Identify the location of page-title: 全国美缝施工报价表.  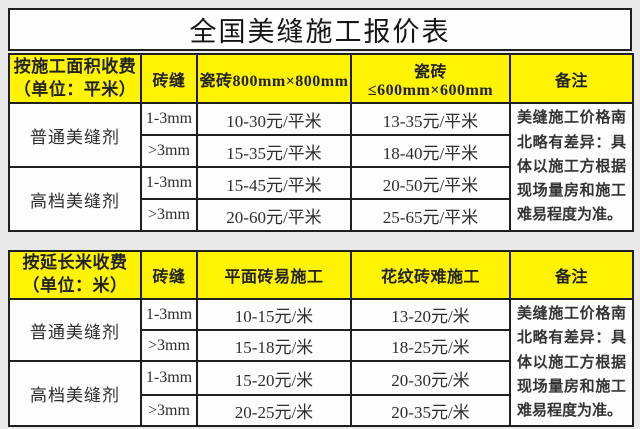
(320, 29).